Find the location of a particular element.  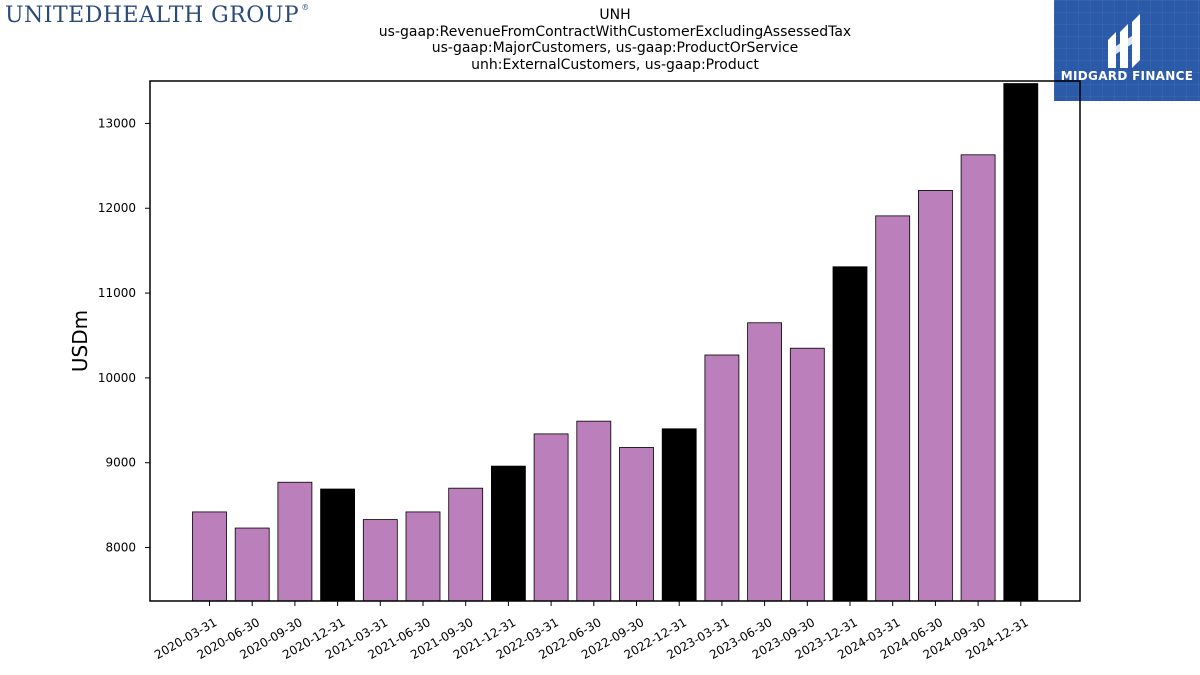

y-tick-label: 9000 is located at coordinates (120, 463).